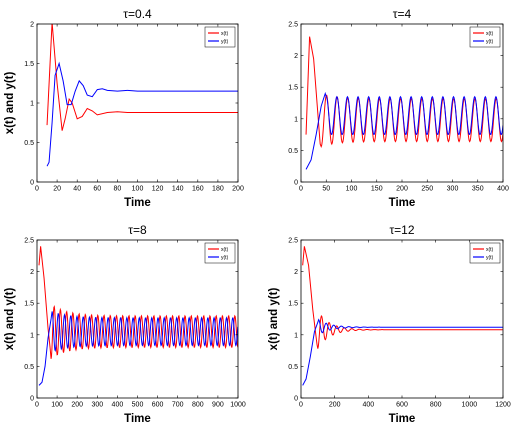 The width and height of the screenshot is (527, 435). What do you see at coordinates (377, 189) in the screenshot?
I see `x-tick-label: 150` at bounding box center [377, 189].